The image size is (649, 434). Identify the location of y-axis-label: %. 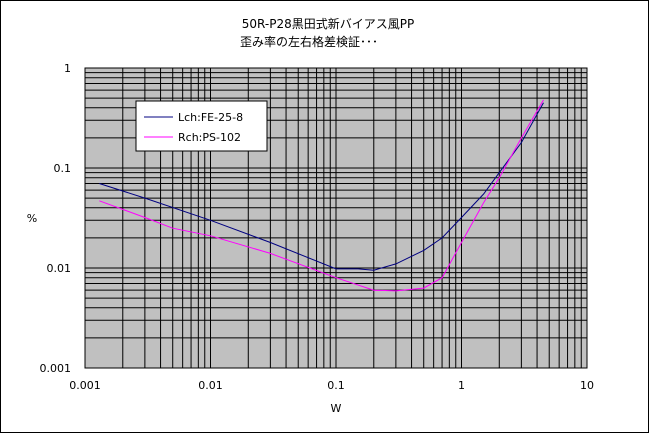
(32, 218).